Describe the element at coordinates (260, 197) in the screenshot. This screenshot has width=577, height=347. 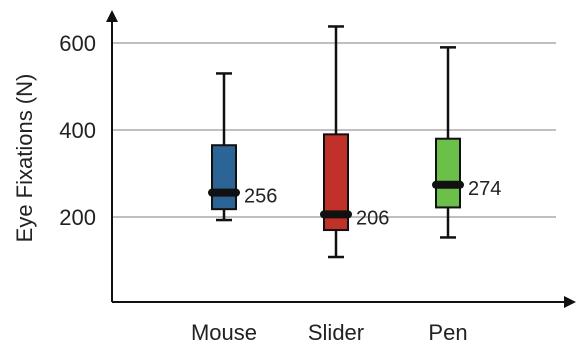
I see `median-label-mouse: 256` at that location.